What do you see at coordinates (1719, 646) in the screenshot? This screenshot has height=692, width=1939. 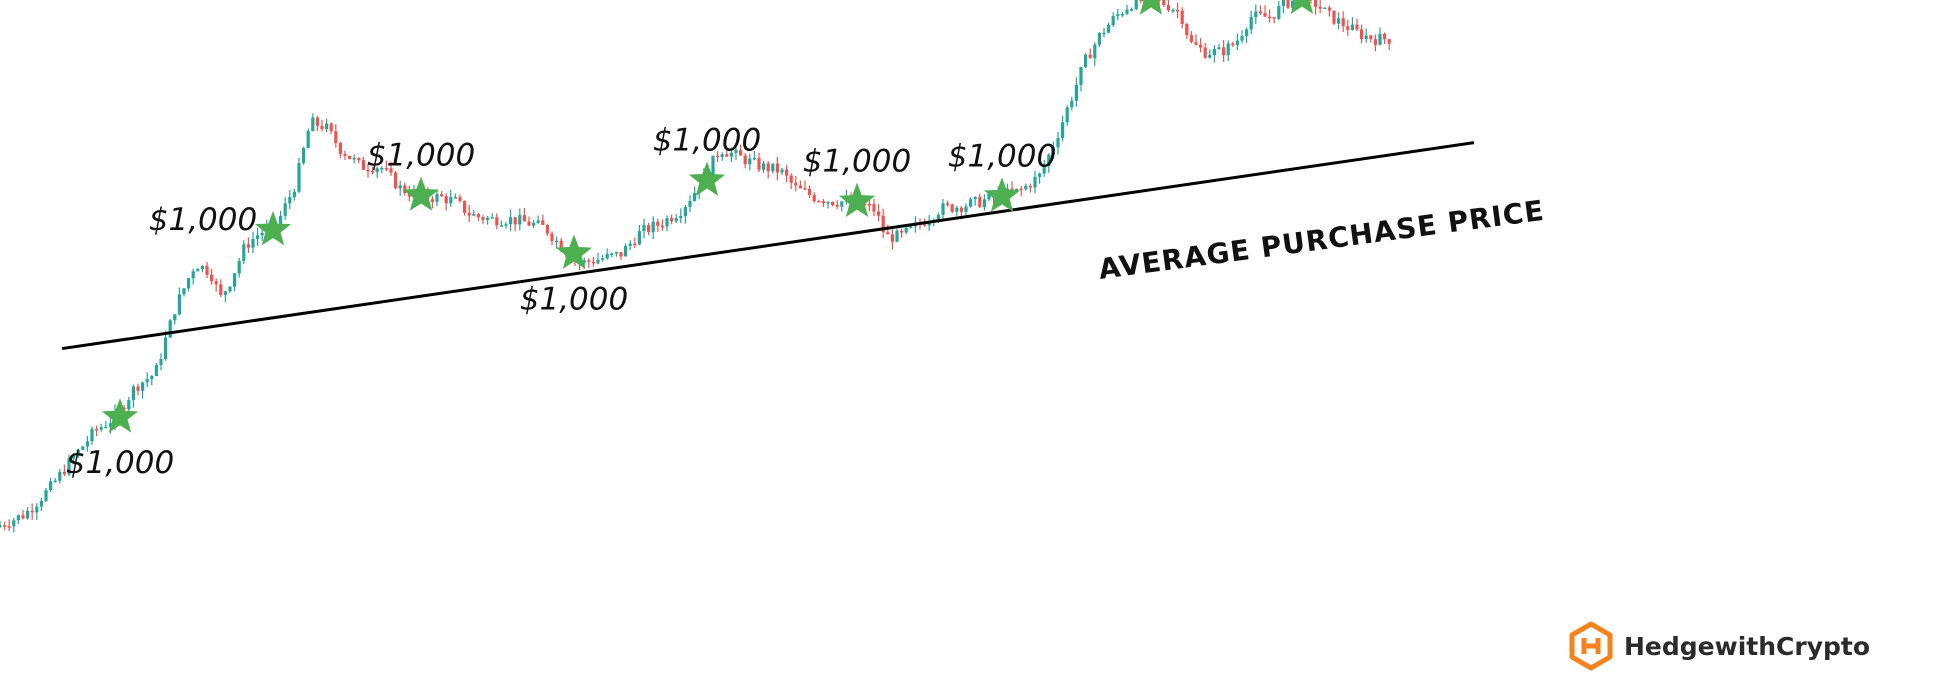 I see `brand-logo: HedgewithCrypto` at bounding box center [1719, 646].